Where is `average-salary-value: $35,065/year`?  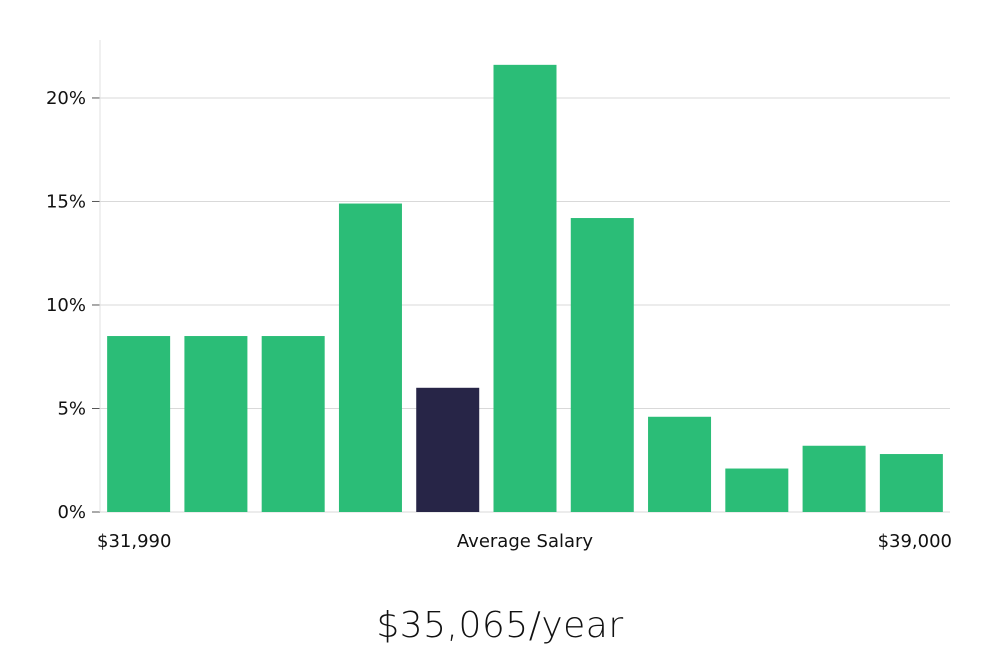
average-salary-value: $35,065/year is located at coordinates (500, 625).